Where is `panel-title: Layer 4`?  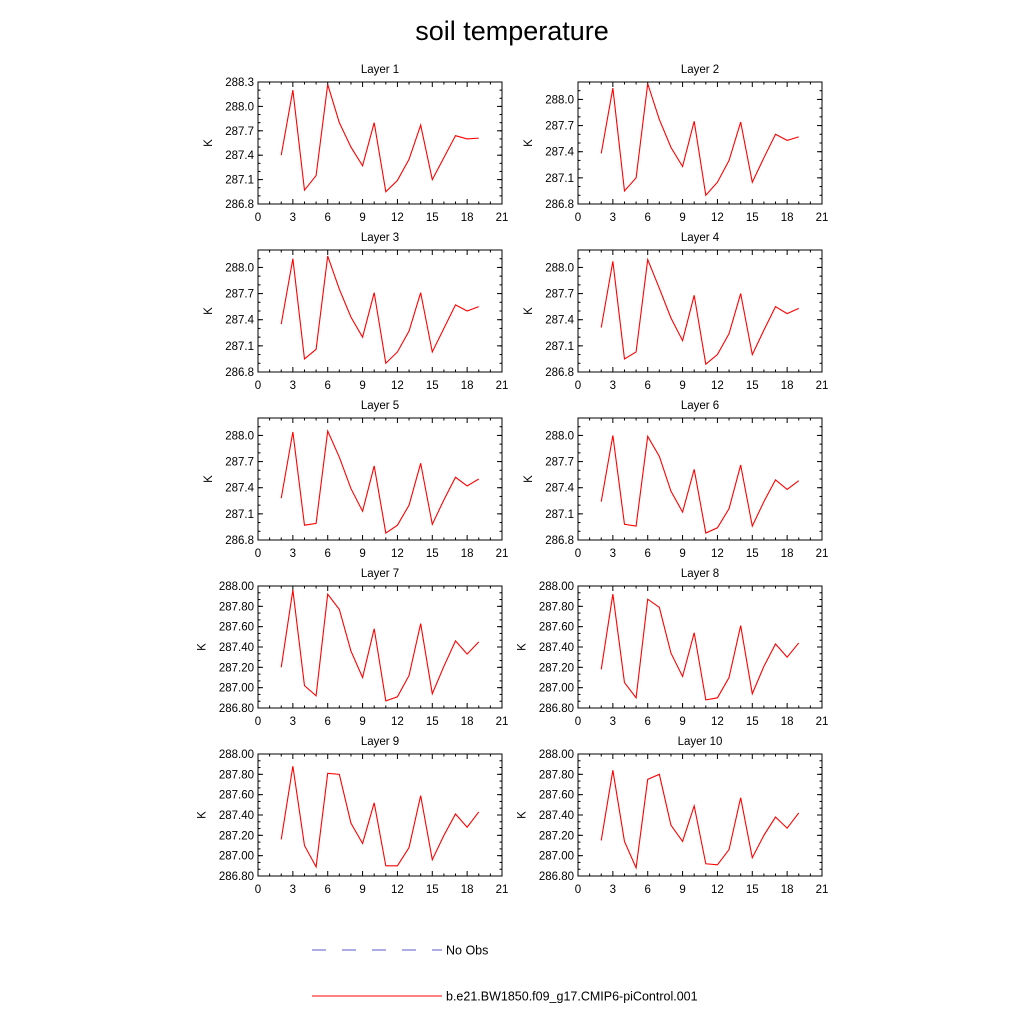 panel-title: Layer 4 is located at coordinates (700, 238).